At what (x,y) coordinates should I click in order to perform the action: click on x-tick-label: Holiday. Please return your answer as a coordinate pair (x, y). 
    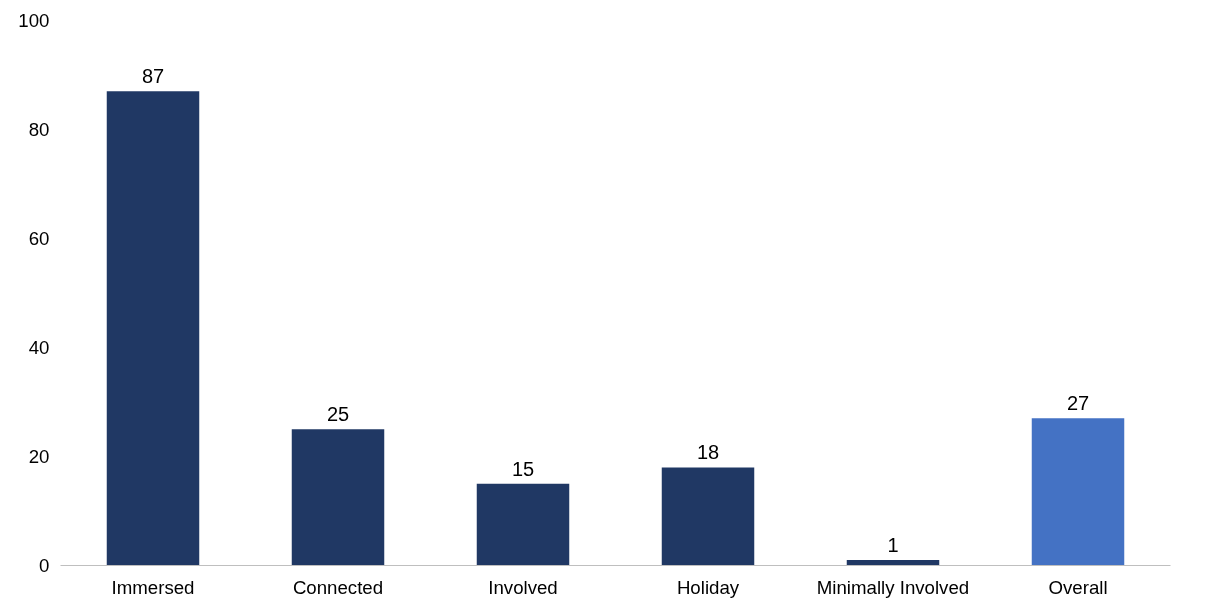
    Looking at the image, I should click on (708, 587).